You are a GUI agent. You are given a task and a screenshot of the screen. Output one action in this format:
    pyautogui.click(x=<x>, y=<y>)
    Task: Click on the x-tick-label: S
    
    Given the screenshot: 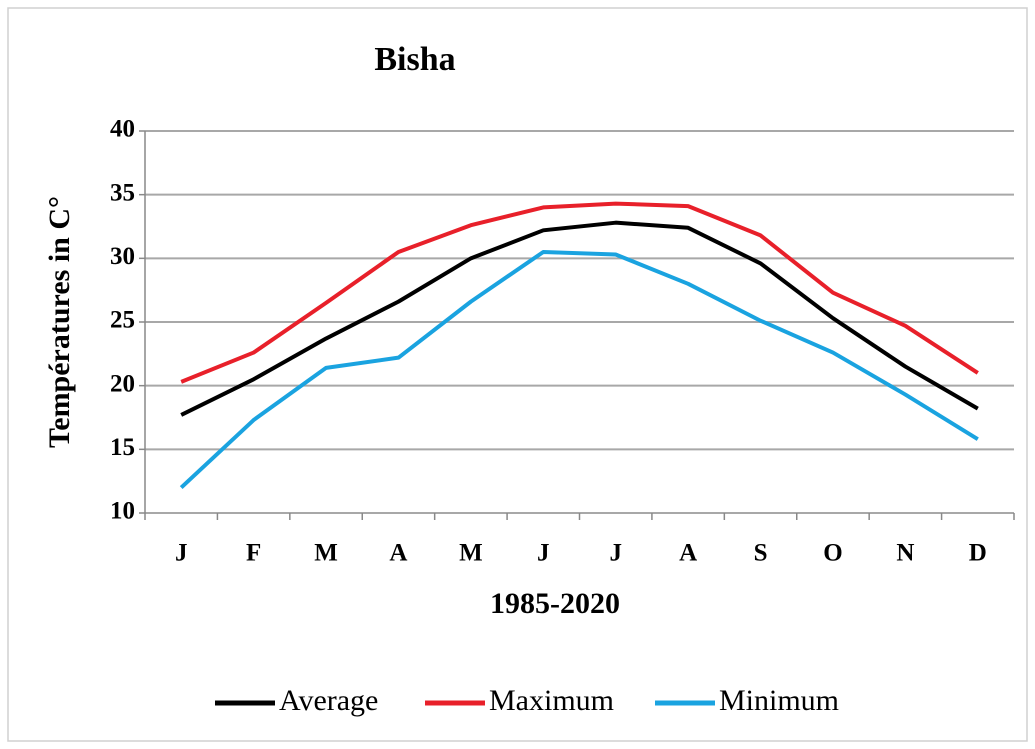 What is the action you would take?
    pyautogui.click(x=761, y=553)
    